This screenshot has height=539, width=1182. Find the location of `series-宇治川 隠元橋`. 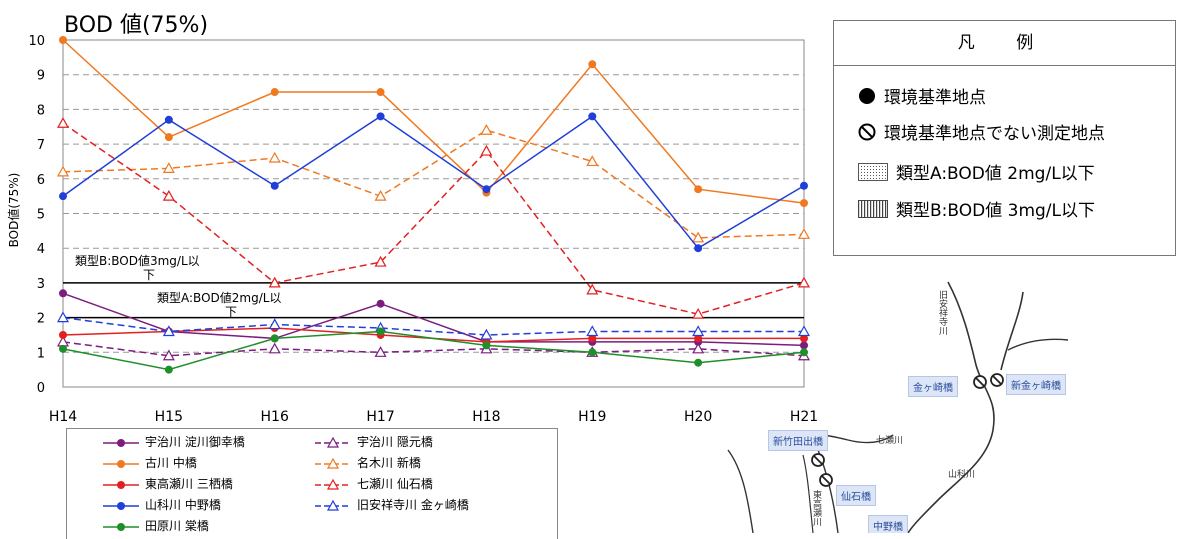

series-宇治川 隠元橋 is located at coordinates (433, 348).